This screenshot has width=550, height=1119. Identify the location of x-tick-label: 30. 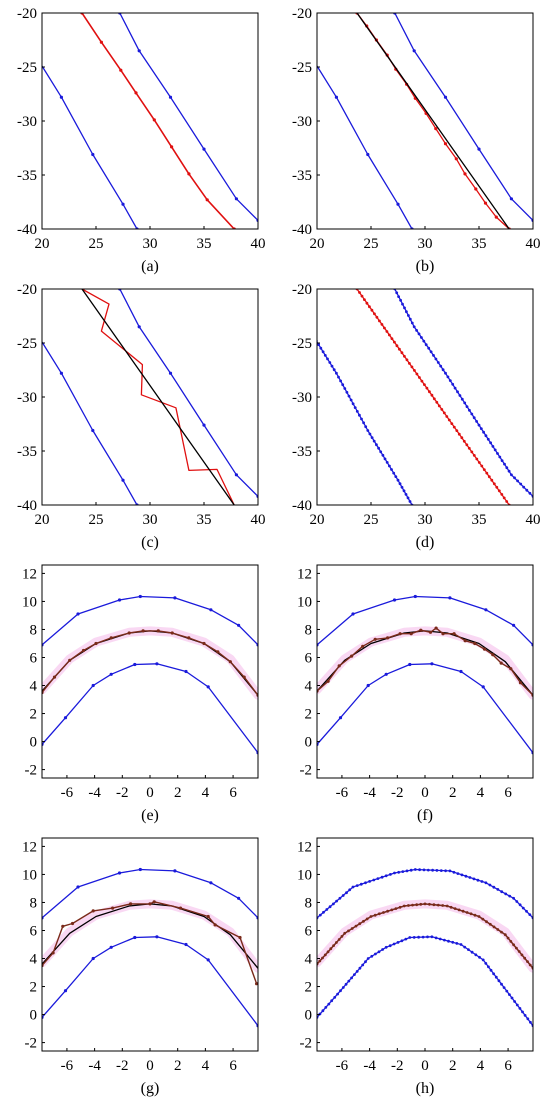
(425, 520).